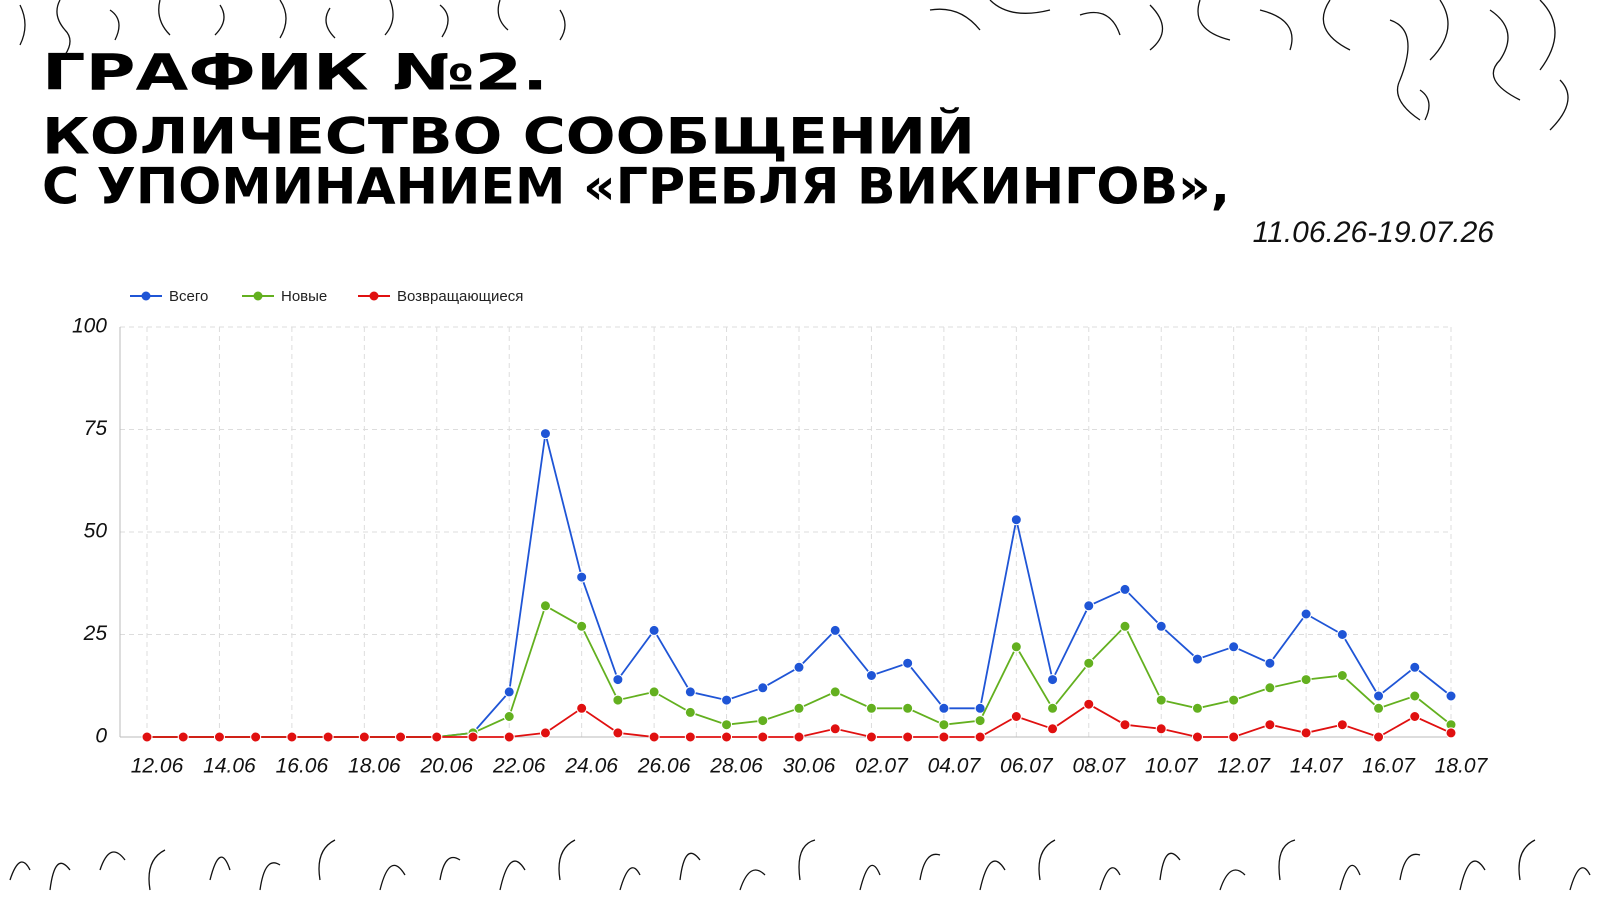 This screenshot has width=1600, height=900. I want to click on y-tick-label: 0, so click(101, 736).